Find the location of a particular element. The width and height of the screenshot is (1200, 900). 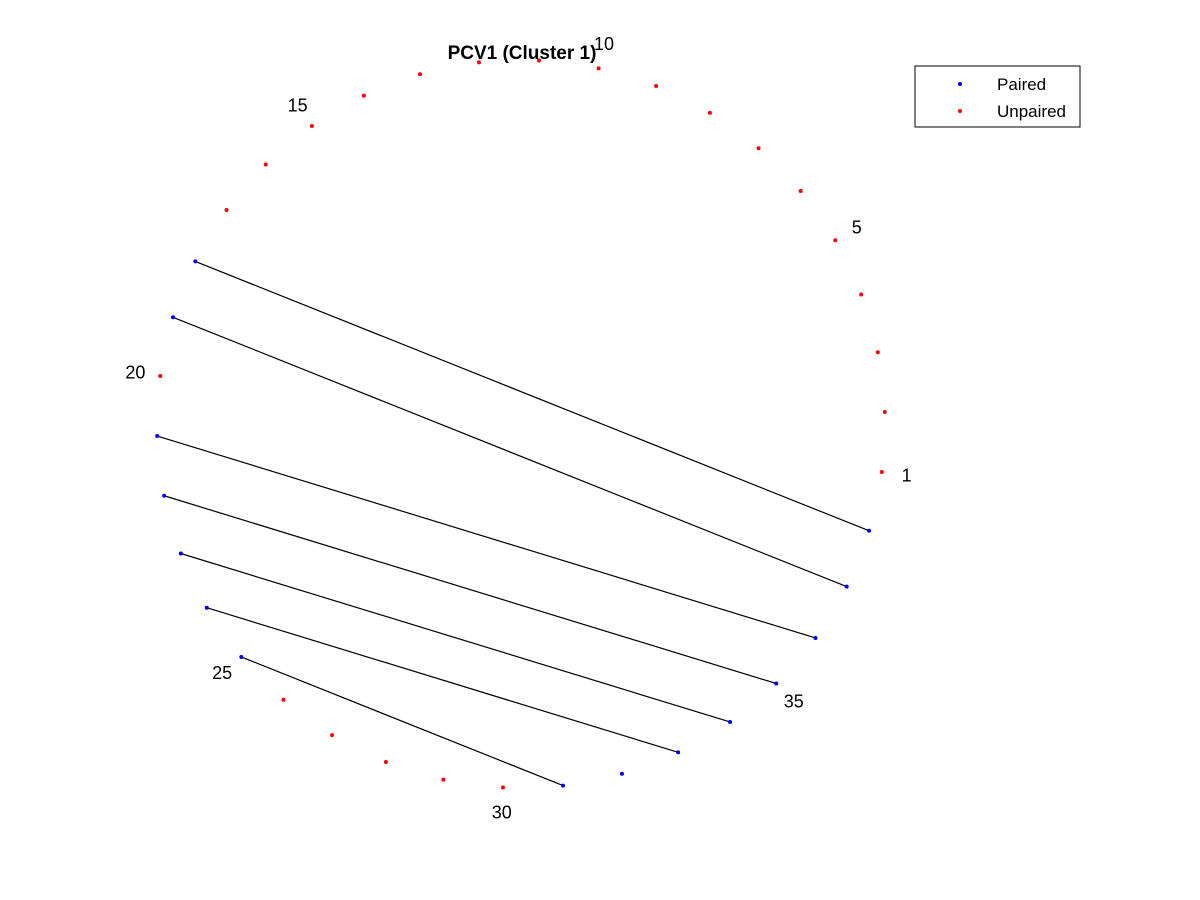

position-label-35: 35 is located at coordinates (794, 701).